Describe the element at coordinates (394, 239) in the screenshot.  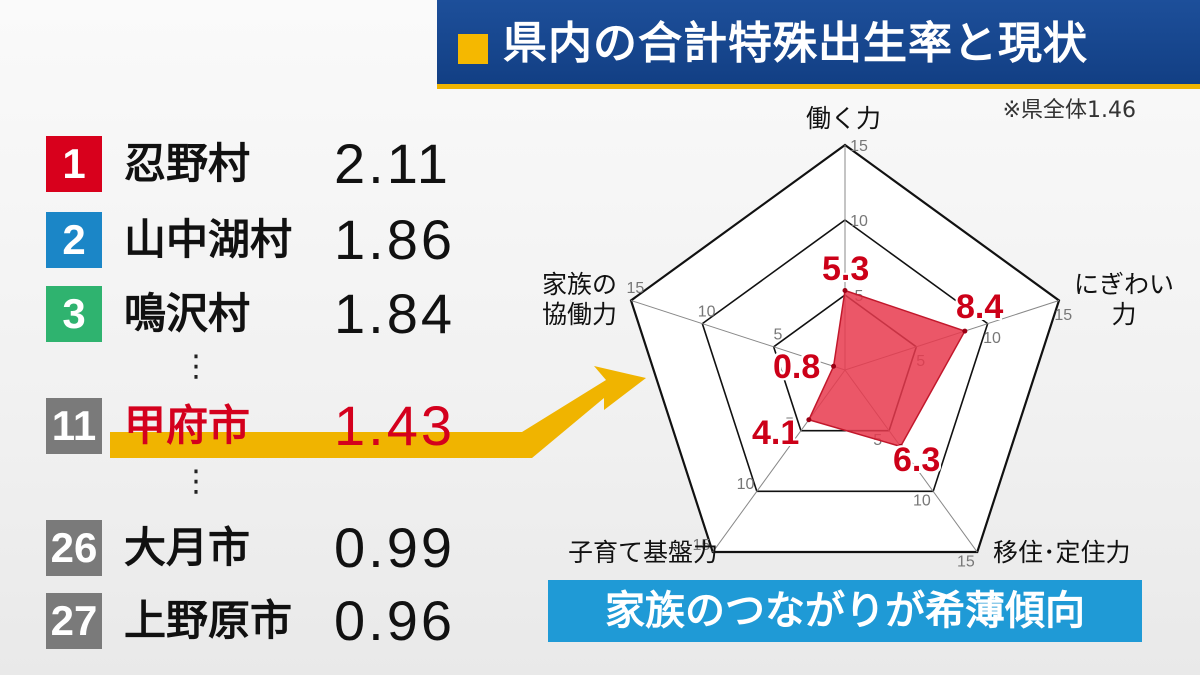
I see `fertility-rate: 1.86` at that location.